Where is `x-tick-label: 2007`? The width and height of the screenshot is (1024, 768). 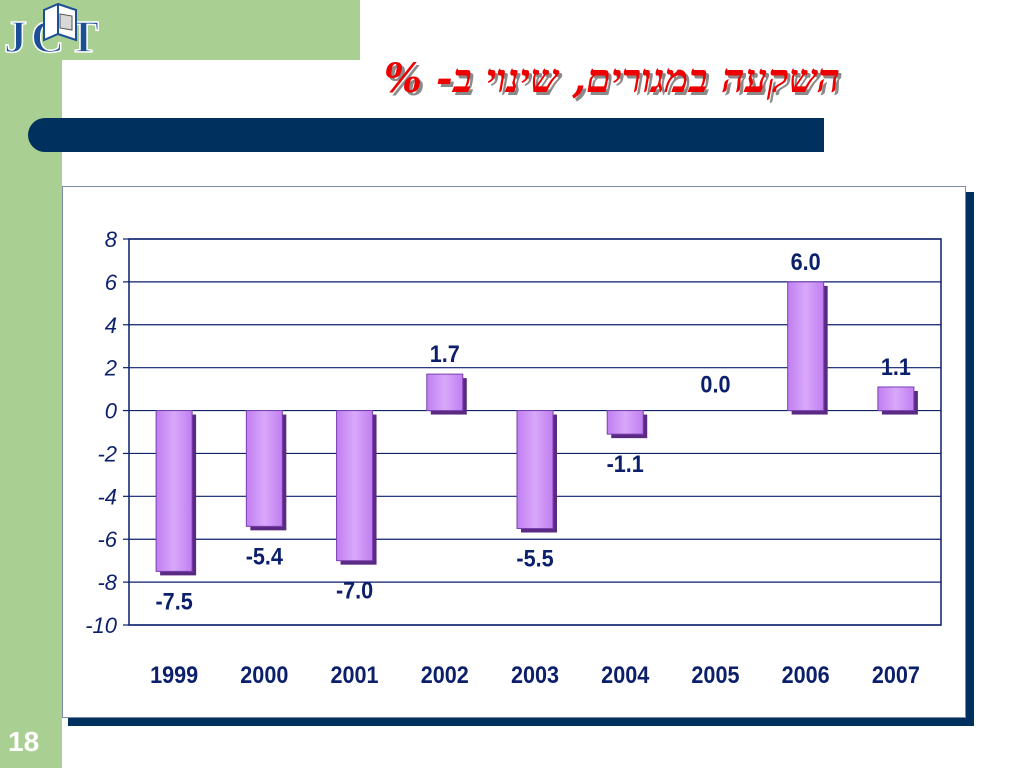 x-tick-label: 2007 is located at coordinates (896, 674).